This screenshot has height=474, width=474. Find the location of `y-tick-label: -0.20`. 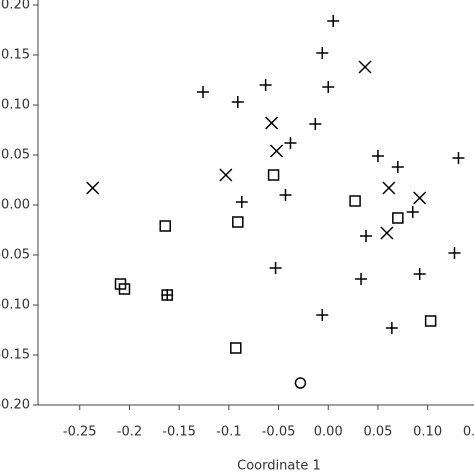

y-tick-label: -0.20 is located at coordinates (15, 405).